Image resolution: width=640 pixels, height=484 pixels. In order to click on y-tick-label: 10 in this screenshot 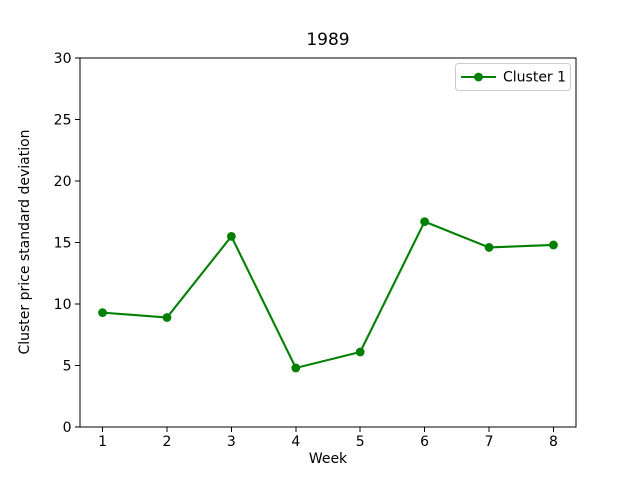, I will do `click(63, 305)`.